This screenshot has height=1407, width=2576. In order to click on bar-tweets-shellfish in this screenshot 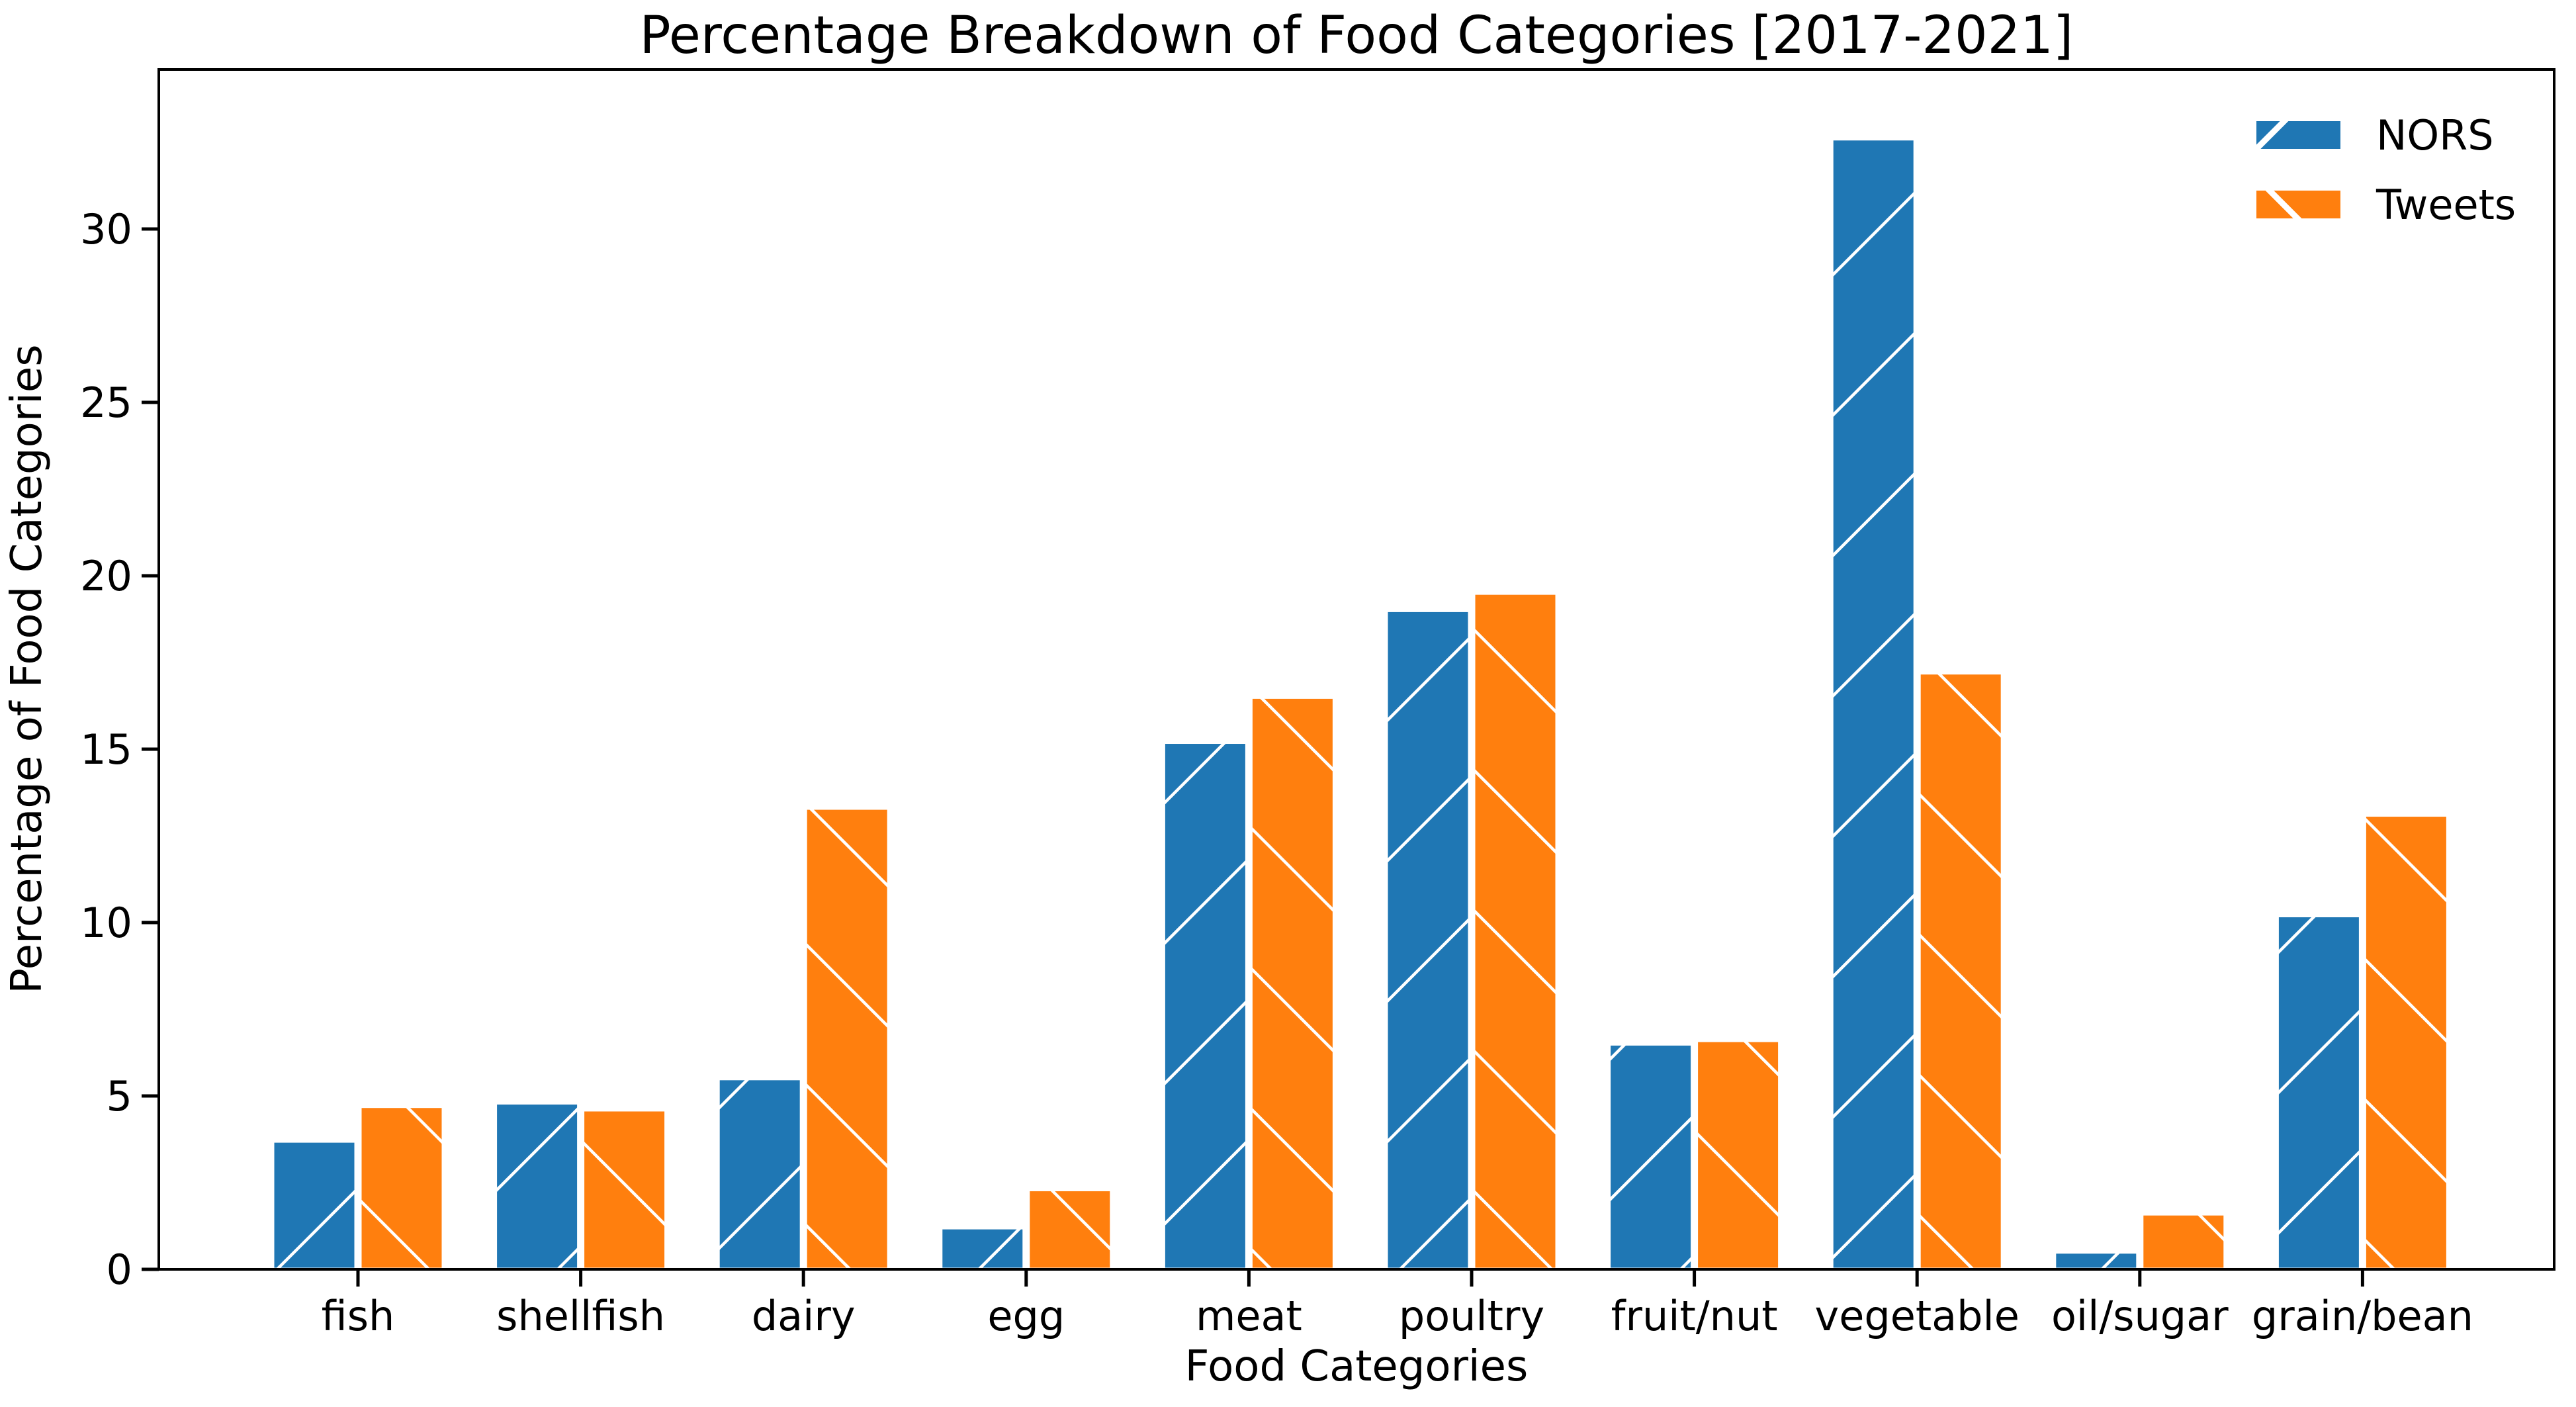, I will do `click(624, 1189)`.